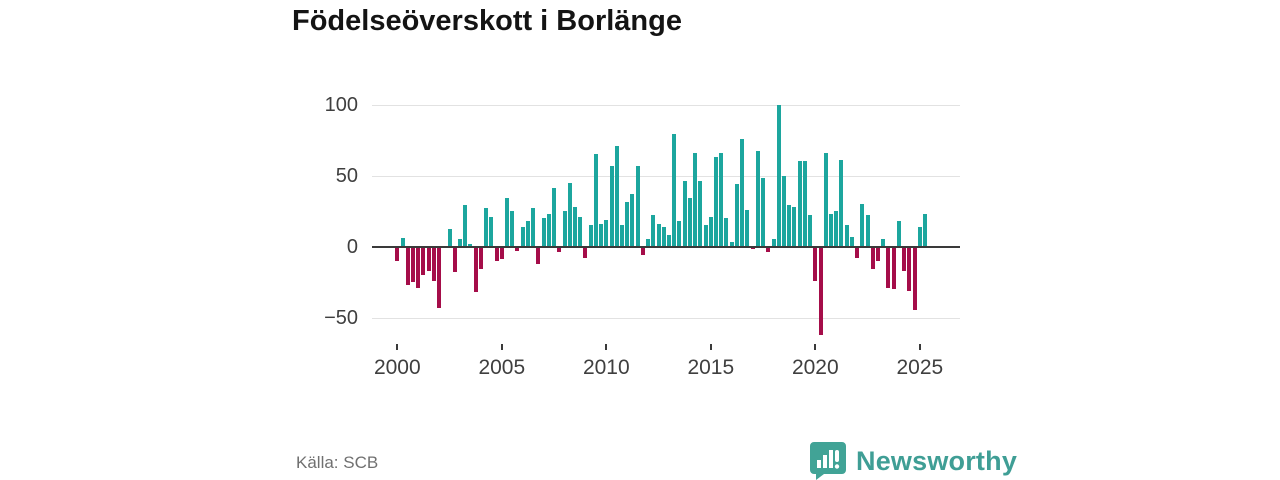 The width and height of the screenshot is (1280, 480). What do you see at coordinates (828, 461) in the screenshot?
I see `bar-chart-speech-bubble-icon` at bounding box center [828, 461].